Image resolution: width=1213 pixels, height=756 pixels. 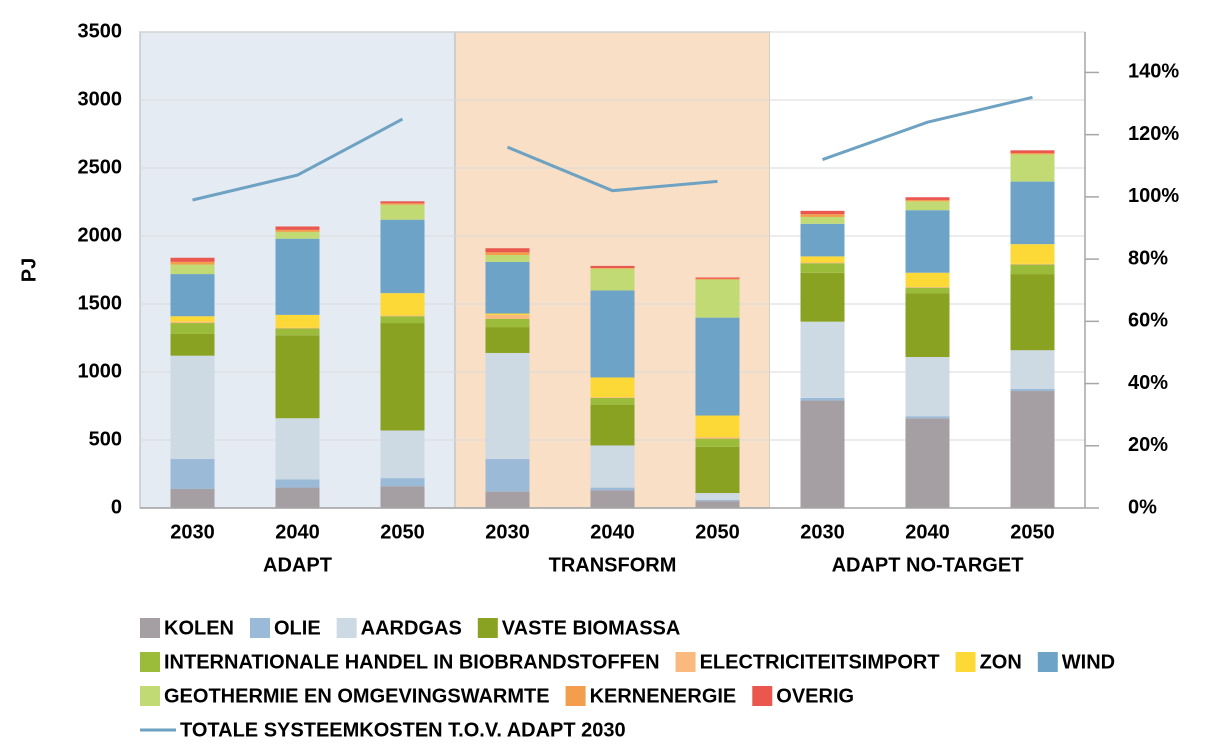 What do you see at coordinates (116, 507) in the screenshot?
I see `y-tick-label: 0` at bounding box center [116, 507].